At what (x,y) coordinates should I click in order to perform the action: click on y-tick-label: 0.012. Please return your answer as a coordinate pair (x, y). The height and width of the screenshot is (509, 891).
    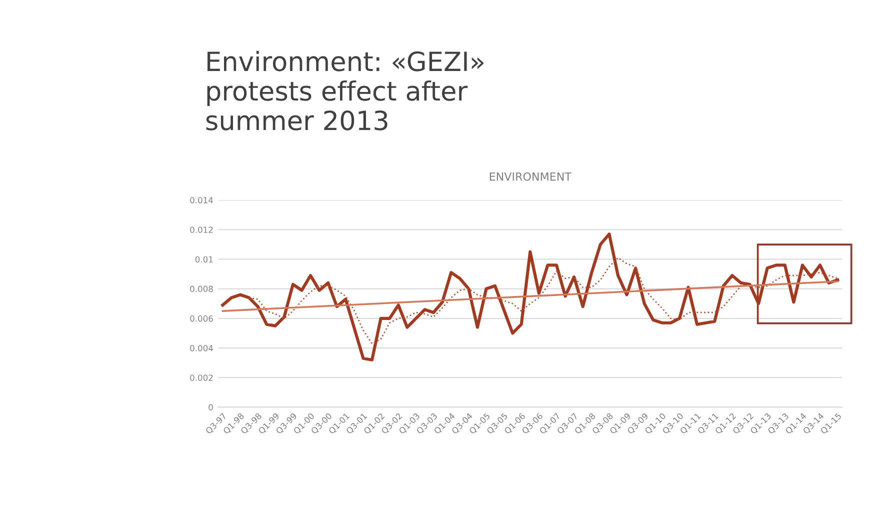
    Looking at the image, I should click on (201, 229).